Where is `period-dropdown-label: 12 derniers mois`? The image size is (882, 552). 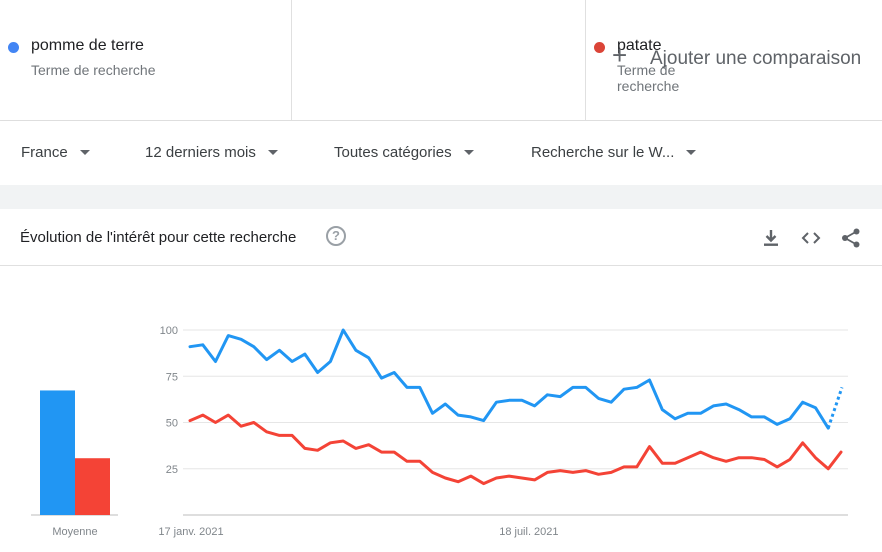
period-dropdown-label: 12 derniers mois is located at coordinates (200, 152).